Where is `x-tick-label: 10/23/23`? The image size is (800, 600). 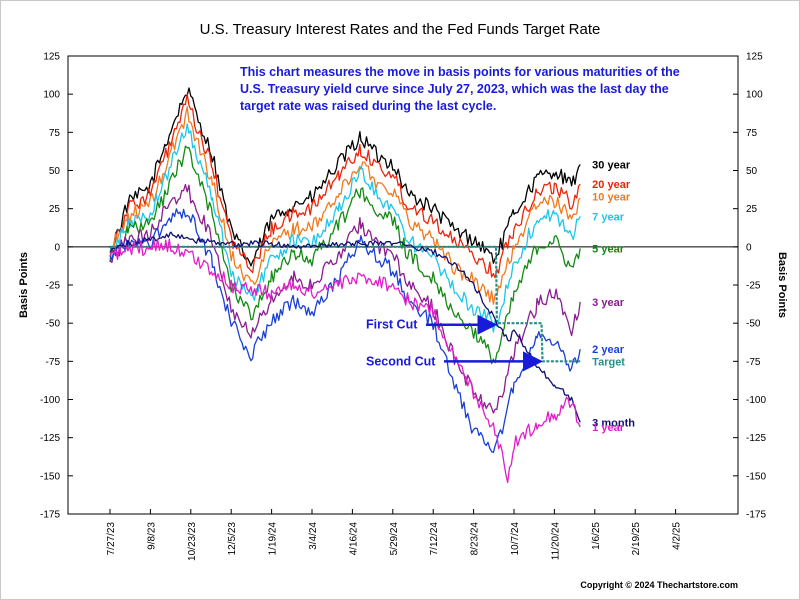 x-tick-label: 10/23/23 is located at coordinates (192, 541).